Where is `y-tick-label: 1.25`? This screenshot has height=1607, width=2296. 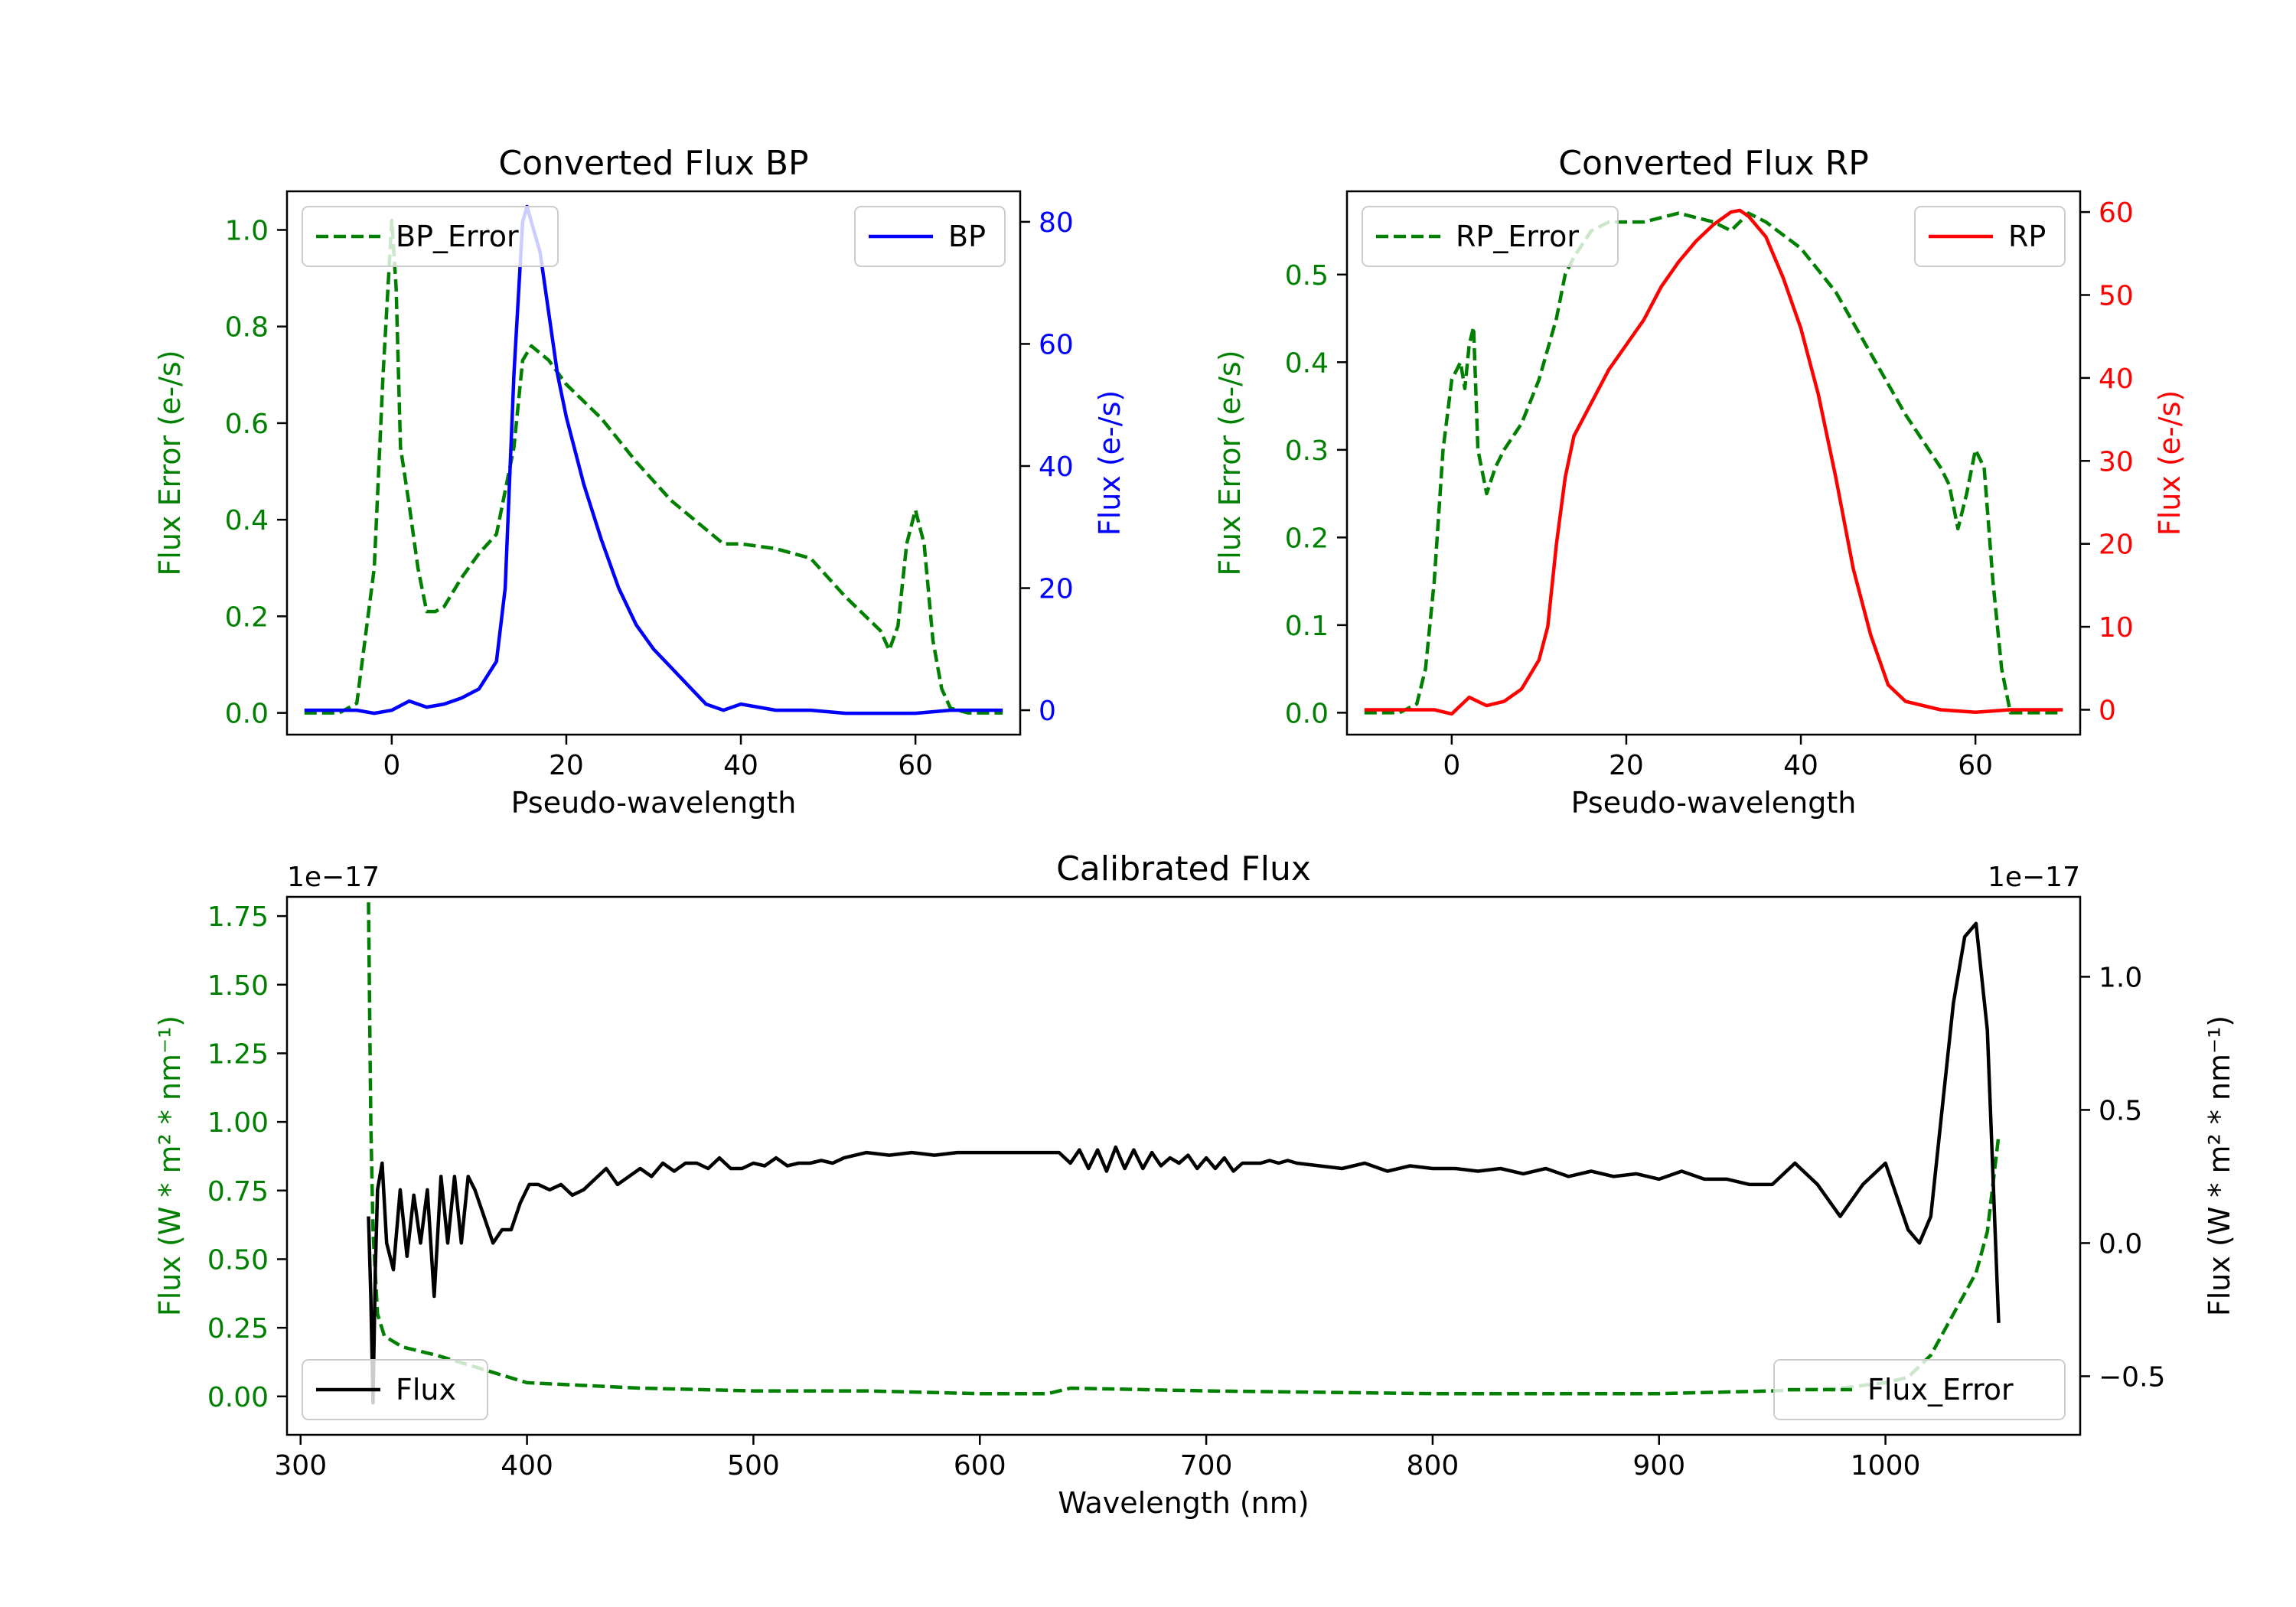
y-tick-label: 1.25 is located at coordinates (238, 1054).